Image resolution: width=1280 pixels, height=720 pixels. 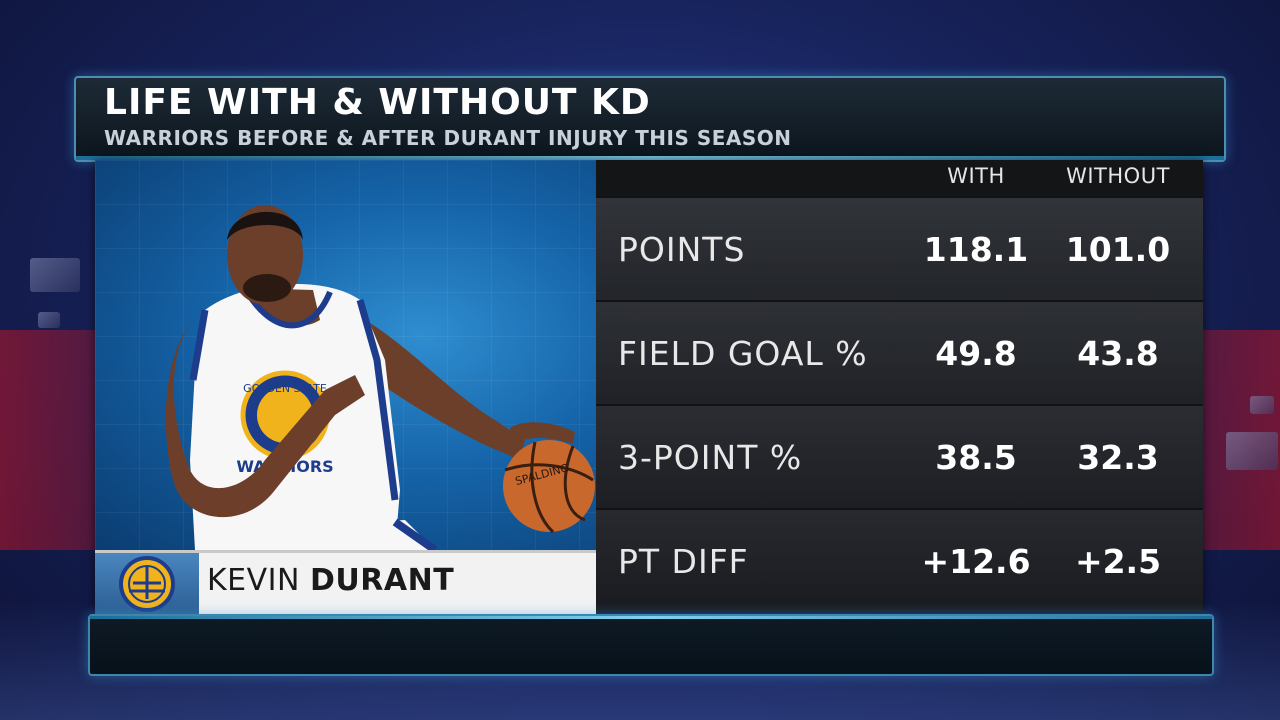 What do you see at coordinates (899, 457) in the screenshot?
I see `stat-row-three-point: 3-POINT % 38.5 32.3` at bounding box center [899, 457].